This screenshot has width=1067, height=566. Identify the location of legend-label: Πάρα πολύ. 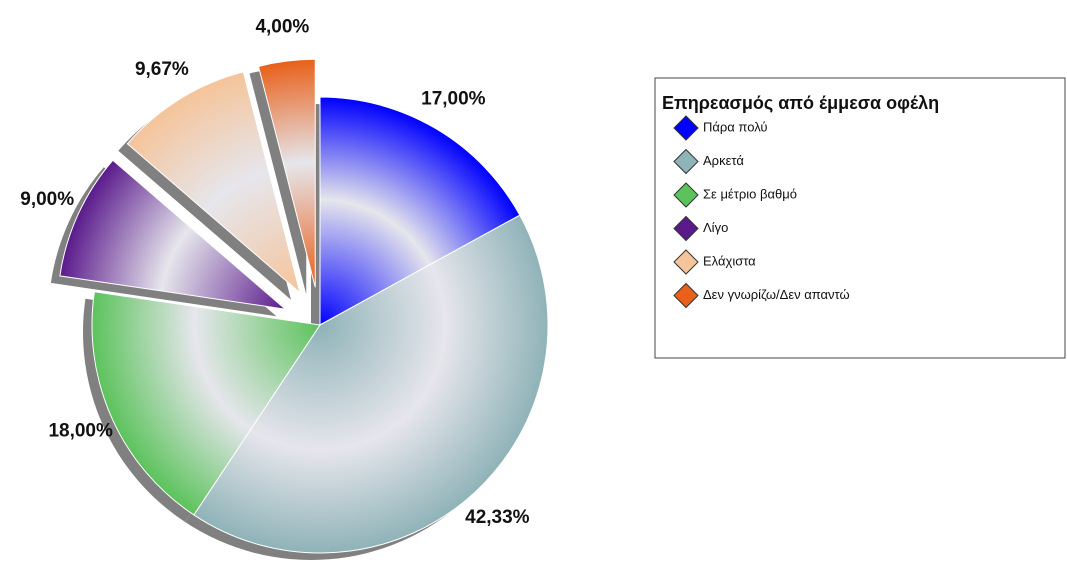
(735, 126).